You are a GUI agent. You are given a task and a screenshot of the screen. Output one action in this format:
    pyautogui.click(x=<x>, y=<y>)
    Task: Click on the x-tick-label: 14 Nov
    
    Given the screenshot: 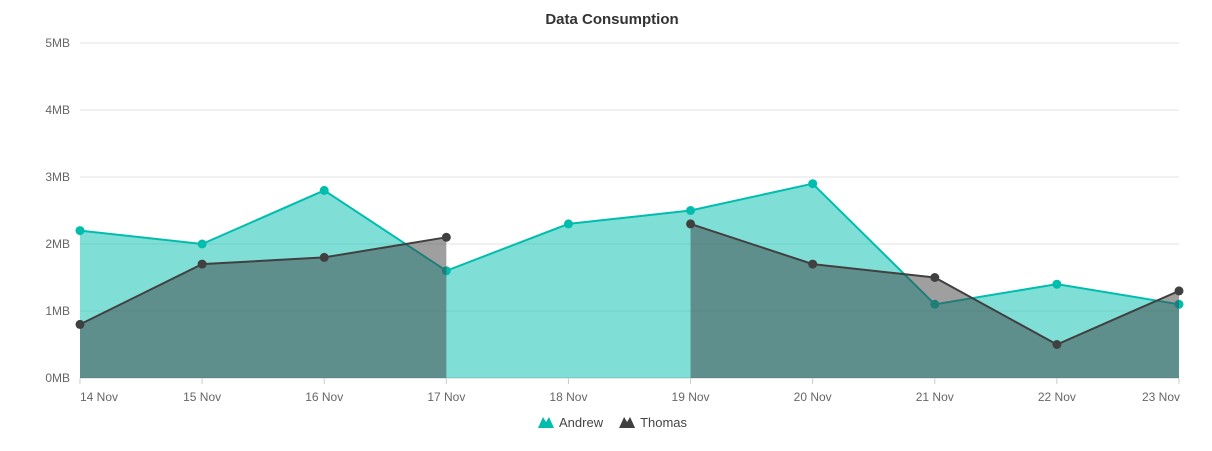 What is the action you would take?
    pyautogui.click(x=99, y=397)
    